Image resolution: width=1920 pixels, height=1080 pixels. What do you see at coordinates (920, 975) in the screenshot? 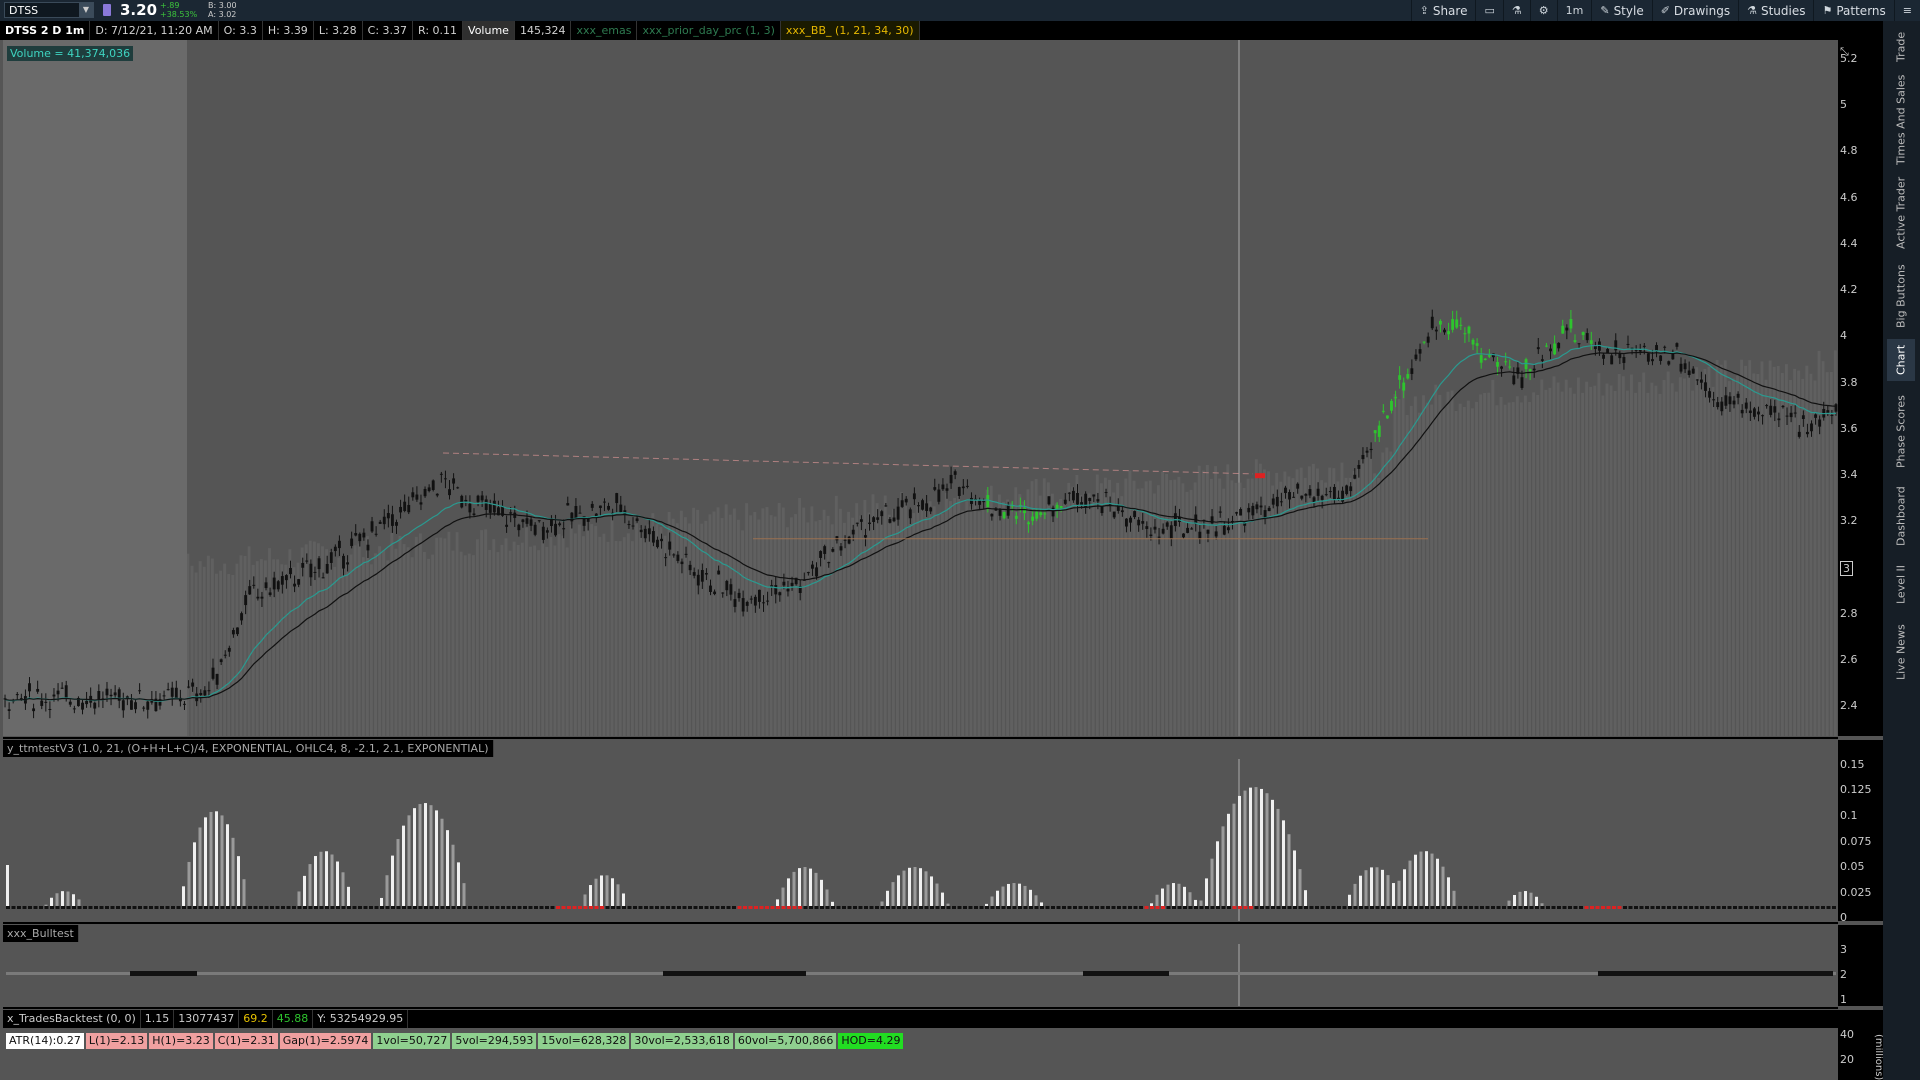
I see `bull-chart` at bounding box center [920, 975].